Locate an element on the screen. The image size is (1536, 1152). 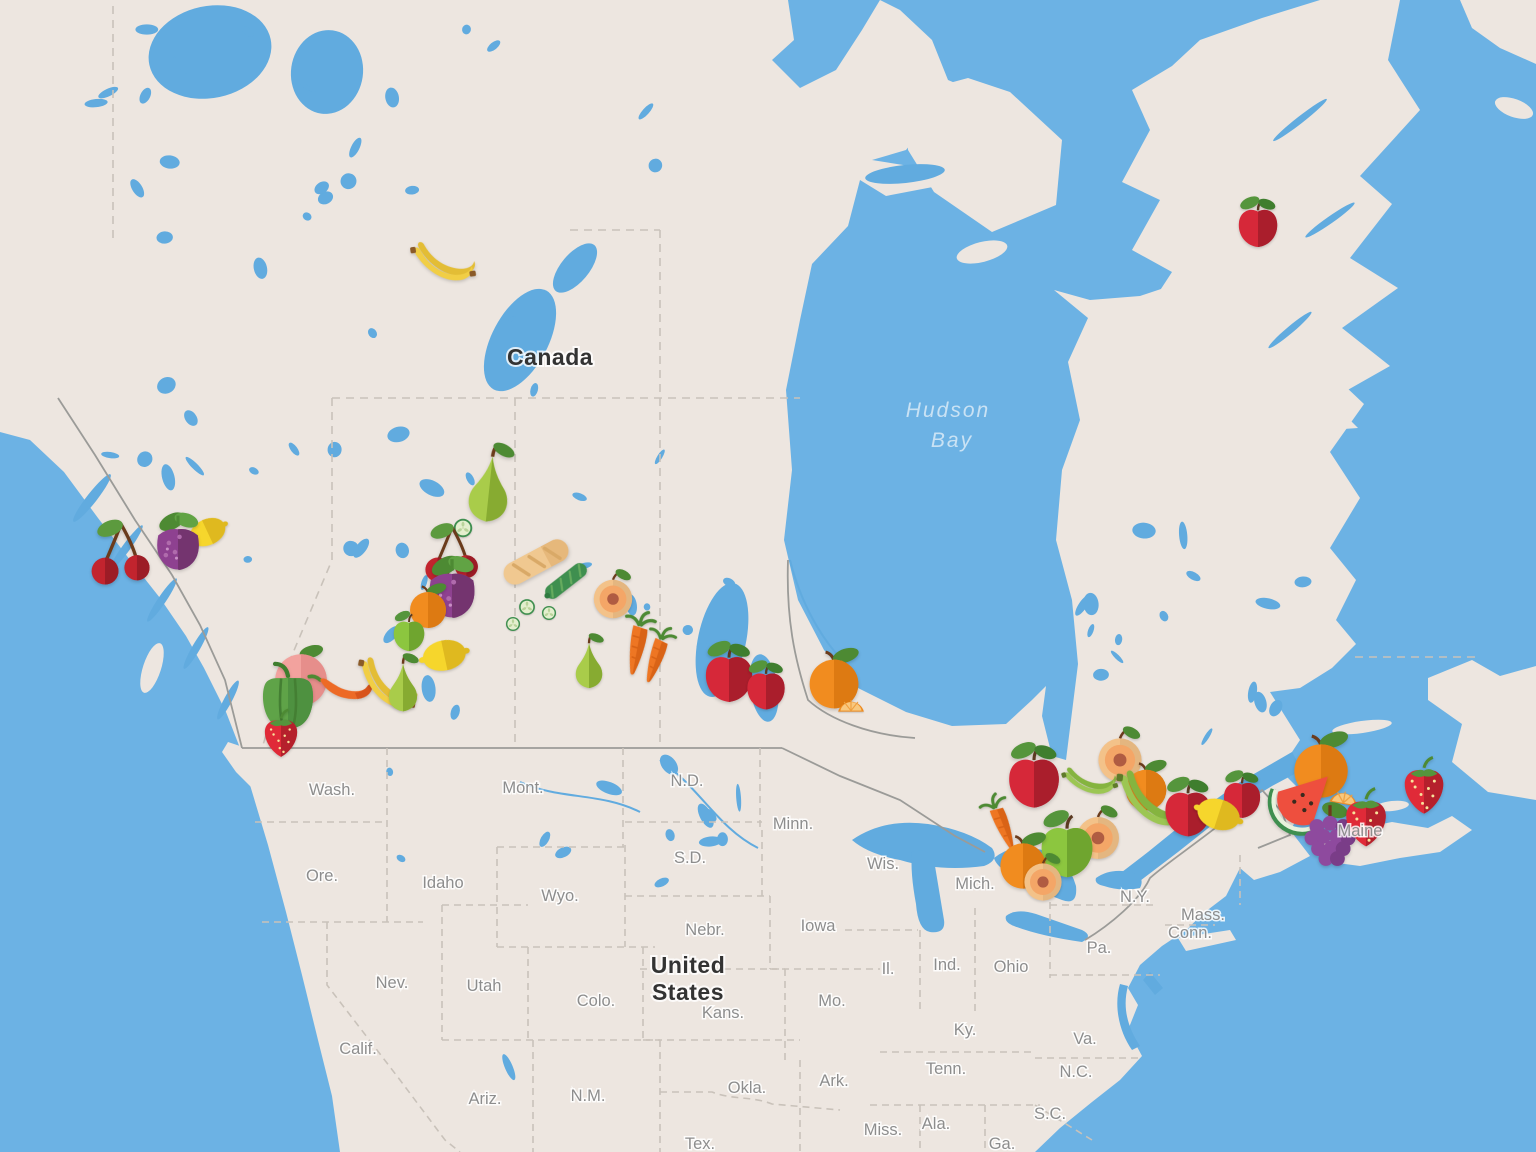
state-label-ark: Ark. is located at coordinates (833, 1081).